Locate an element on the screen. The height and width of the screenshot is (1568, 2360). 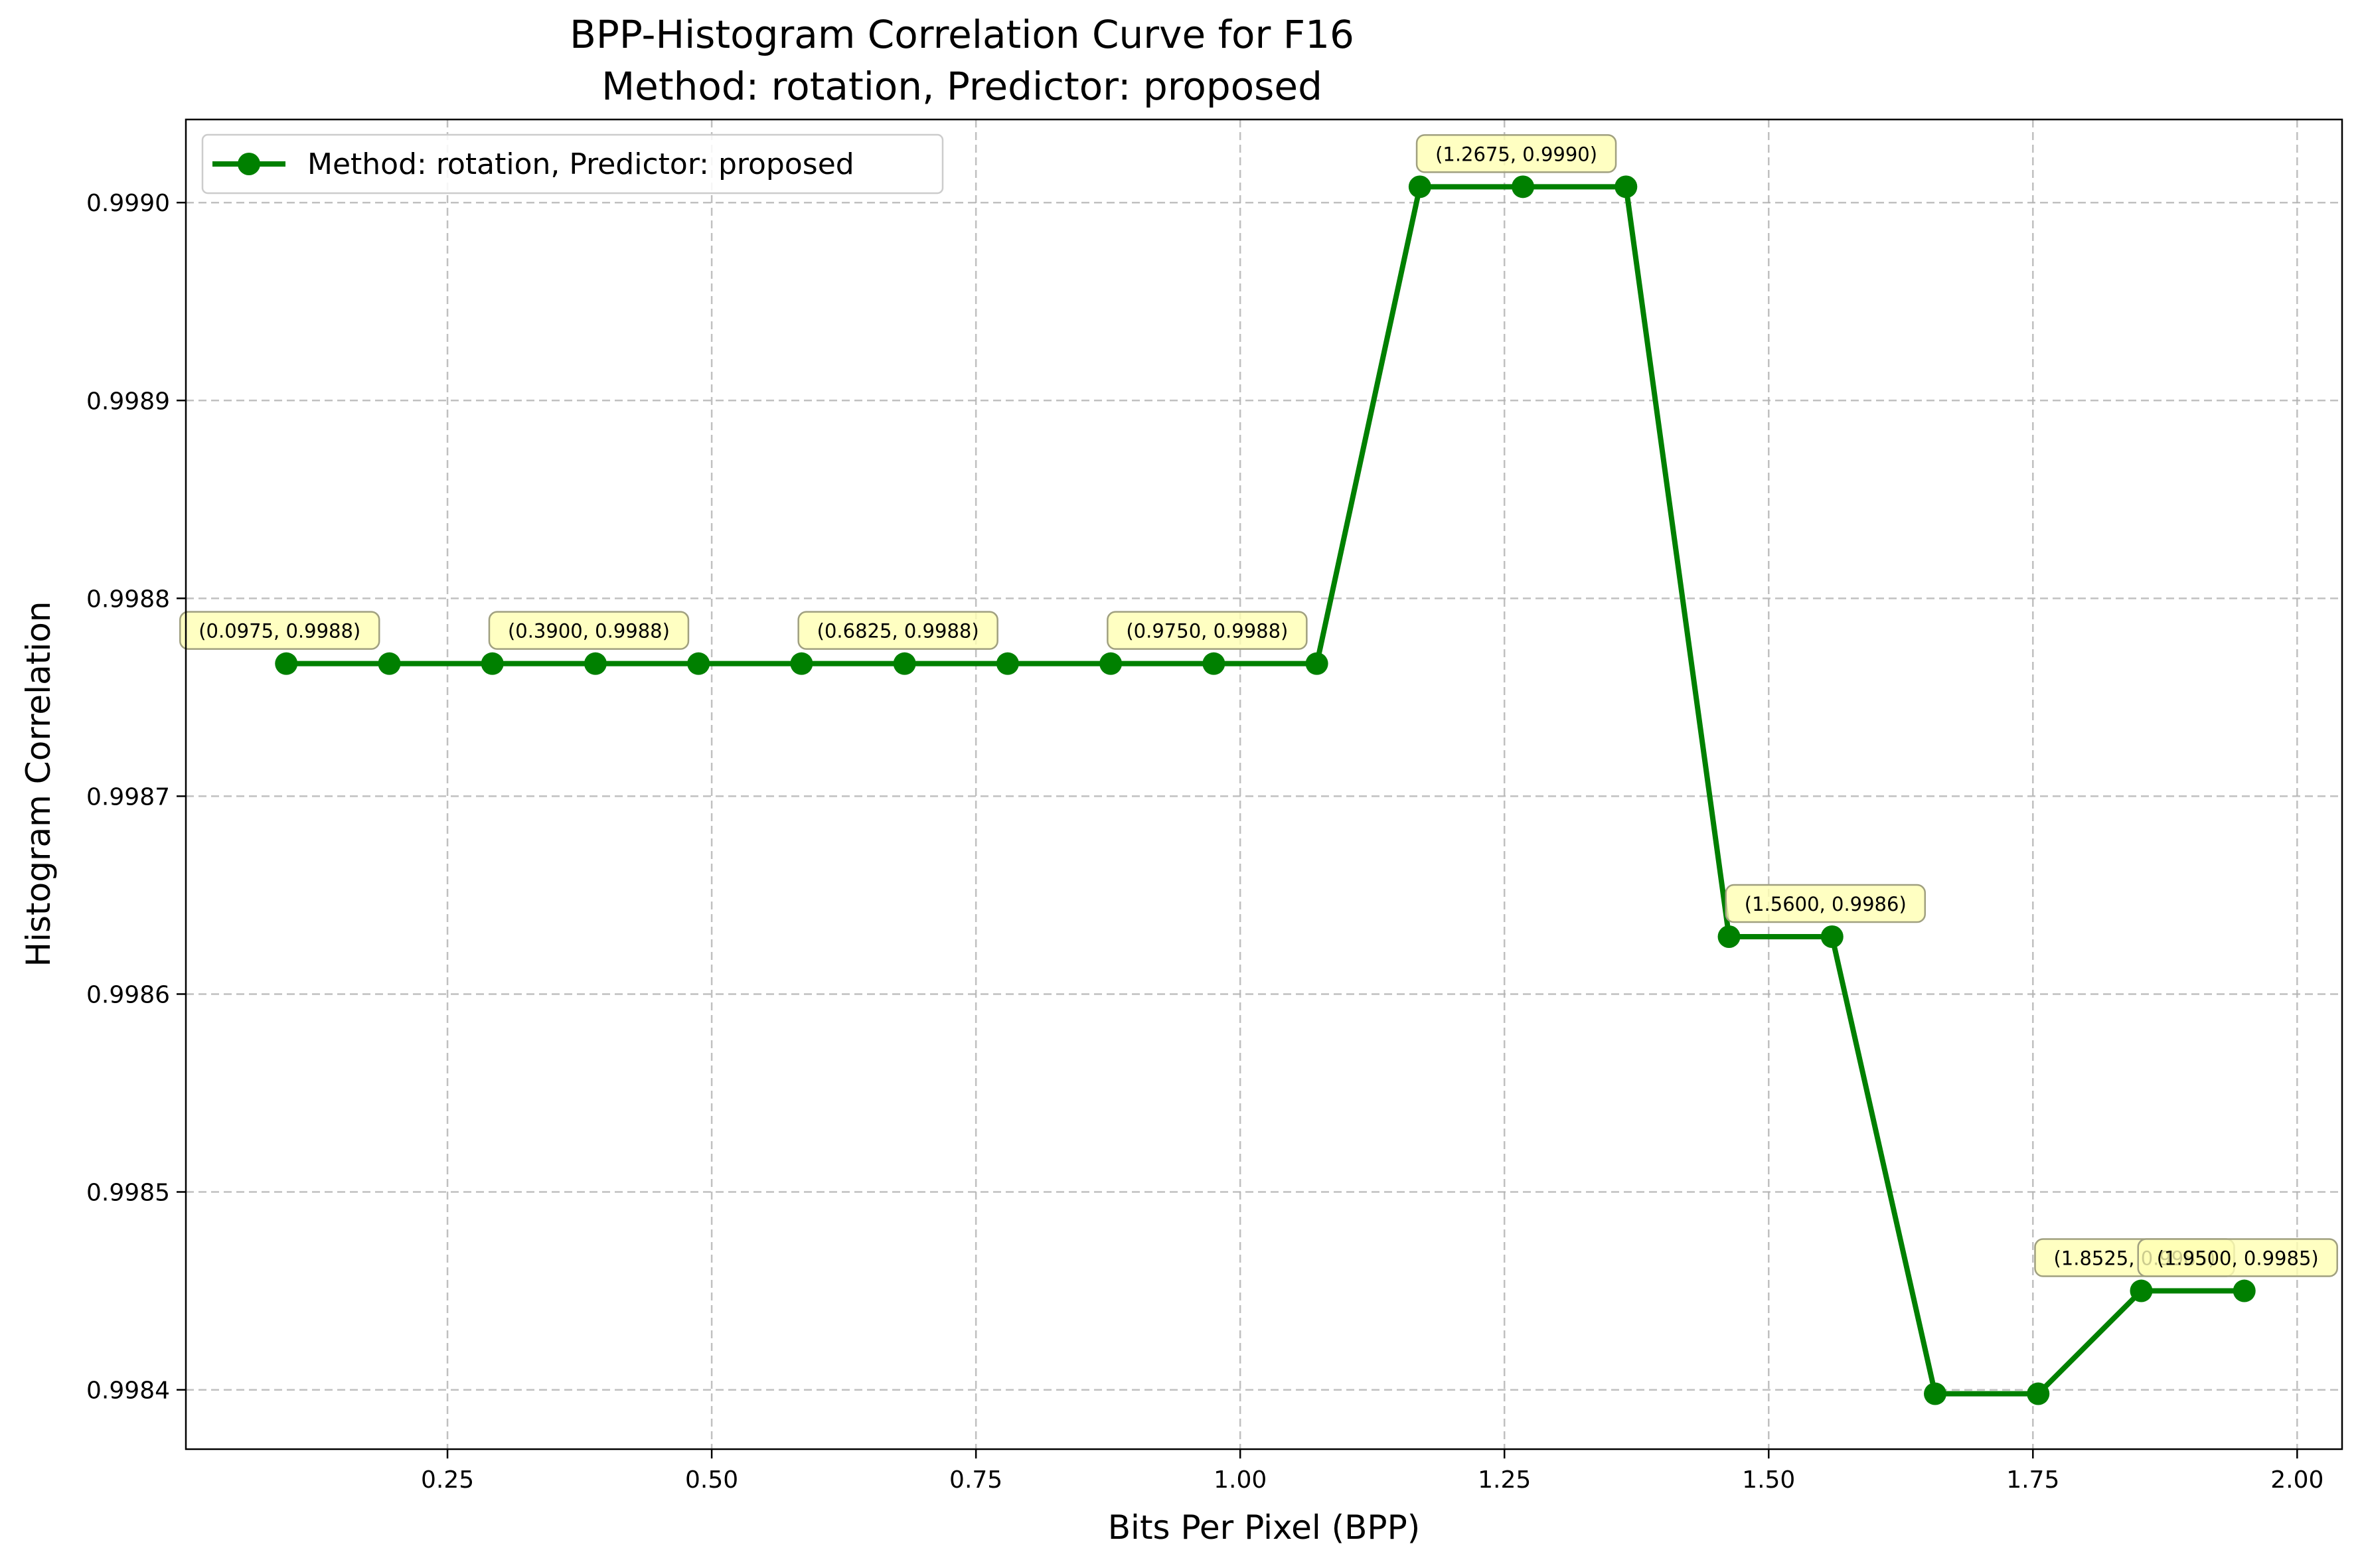
y-tick-label: 0.9987 is located at coordinates (128, 797).